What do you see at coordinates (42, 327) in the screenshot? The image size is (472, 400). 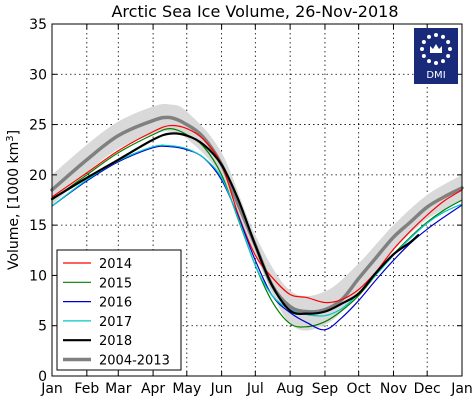 I see `y-tick-label: 5` at bounding box center [42, 327].